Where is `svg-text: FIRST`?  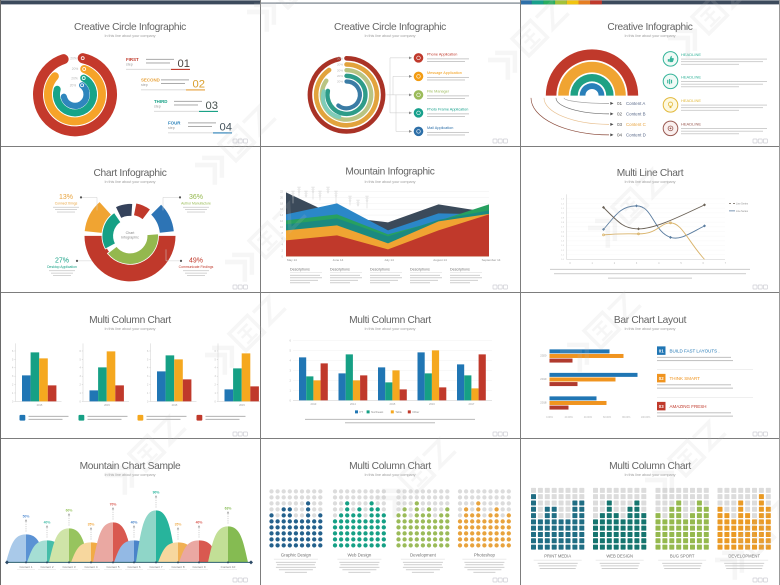
svg-text: FIRST is located at coordinates (132, 59).